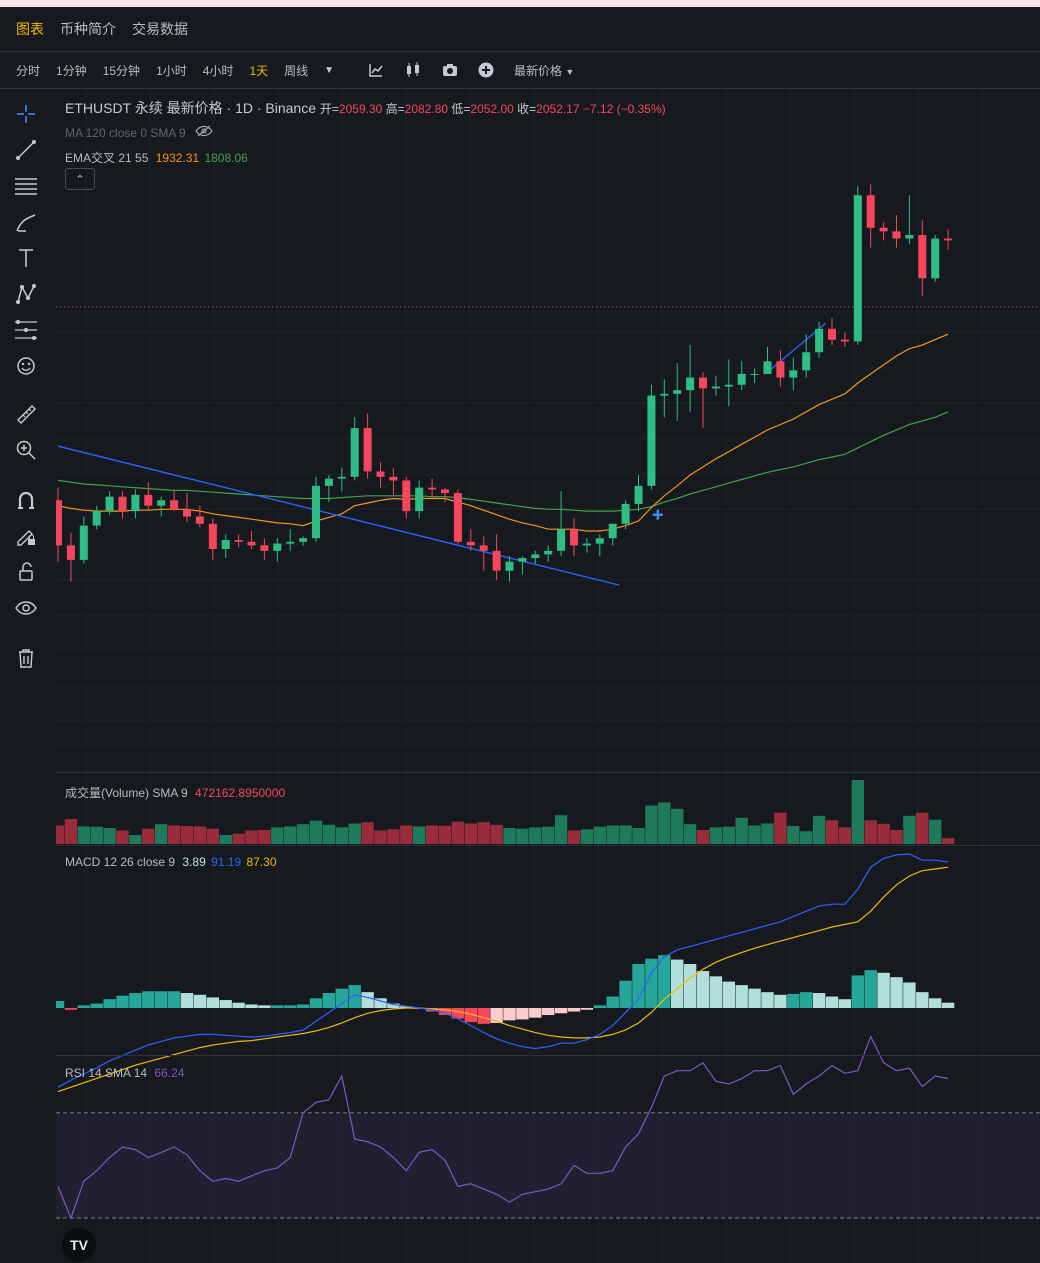  I want to click on pane-divider-macd, so click(548, 845).